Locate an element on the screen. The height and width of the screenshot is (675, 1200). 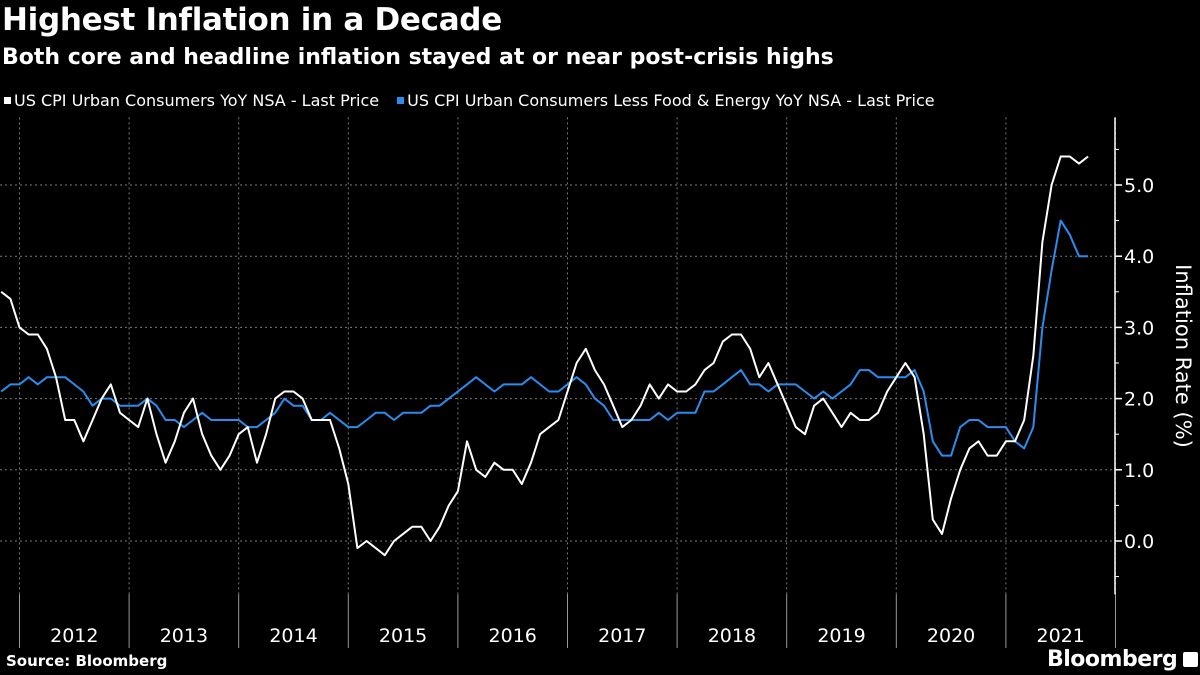
x-tick-label: 2017 is located at coordinates (622, 636).